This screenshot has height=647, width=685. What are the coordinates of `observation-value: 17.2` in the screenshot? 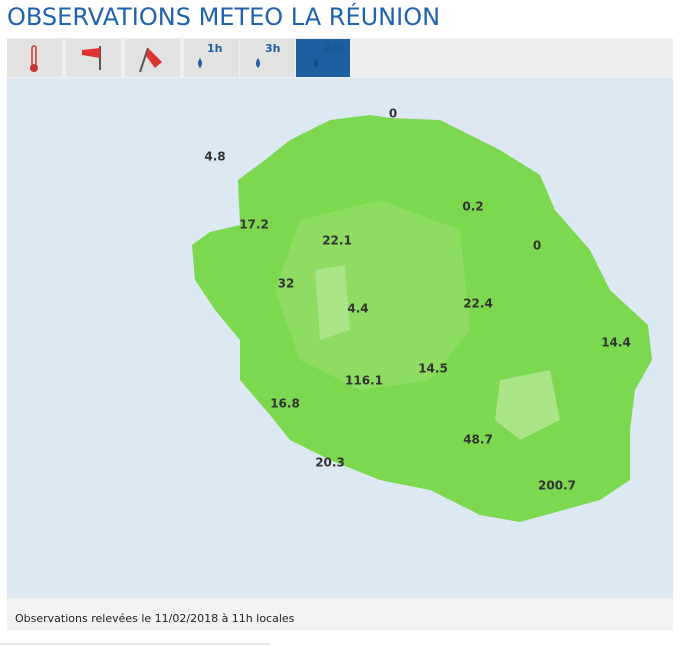 It's located at (254, 225).